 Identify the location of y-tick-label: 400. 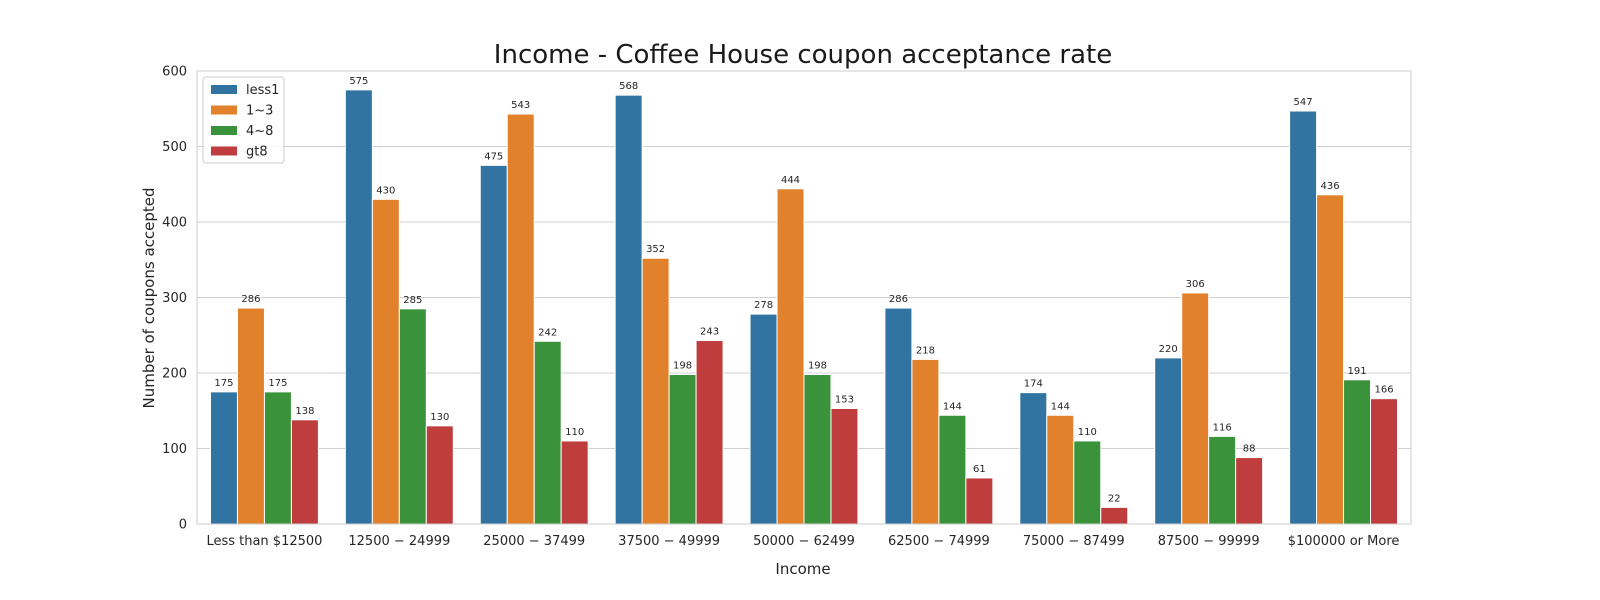
(174, 223).